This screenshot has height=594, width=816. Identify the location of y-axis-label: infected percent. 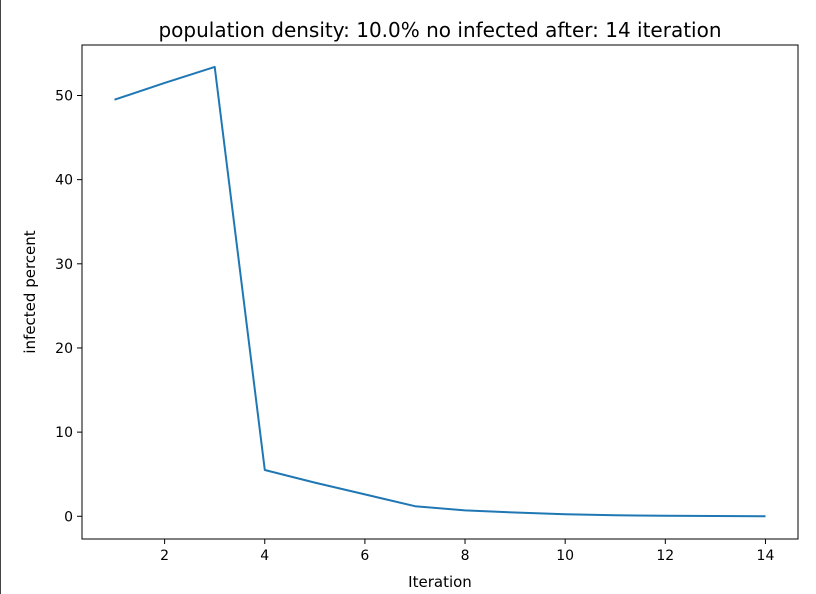
(30, 291).